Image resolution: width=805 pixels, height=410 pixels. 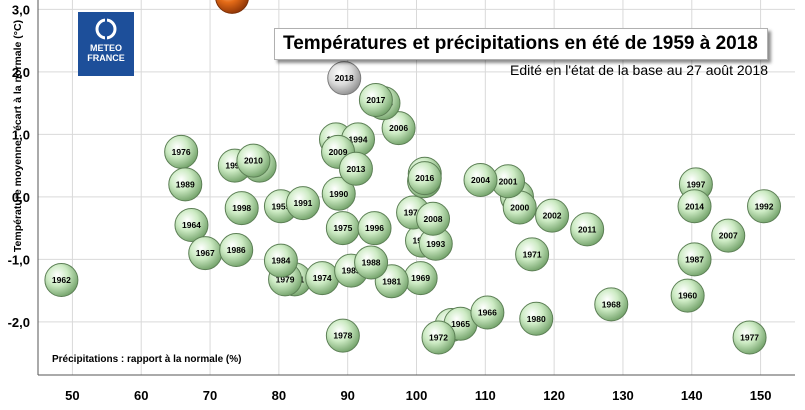 I want to click on data-point-1986: 1986, so click(x=236, y=250).